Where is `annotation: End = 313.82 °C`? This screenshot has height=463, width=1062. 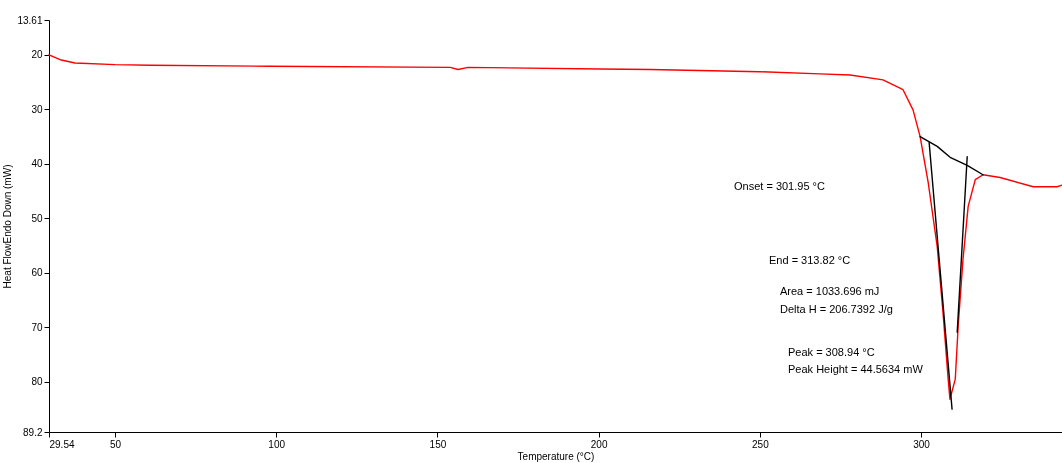 annotation: End = 313.82 °C is located at coordinates (810, 260).